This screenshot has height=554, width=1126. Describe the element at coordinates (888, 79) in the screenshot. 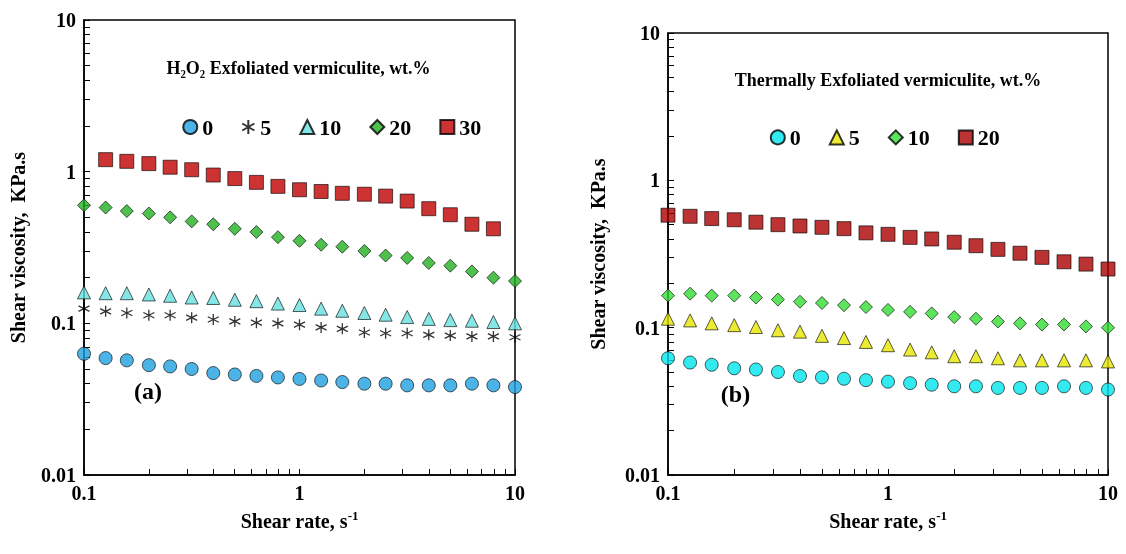

I see `legend-title: Thermally Exfoliated vermiculite, wt.%` at that location.